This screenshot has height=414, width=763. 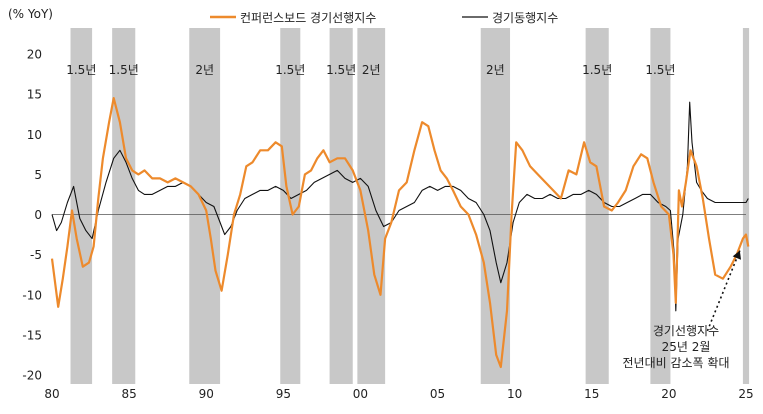 I want to click on legend-label-coincident: 경기동행지수, so click(x=525, y=17).